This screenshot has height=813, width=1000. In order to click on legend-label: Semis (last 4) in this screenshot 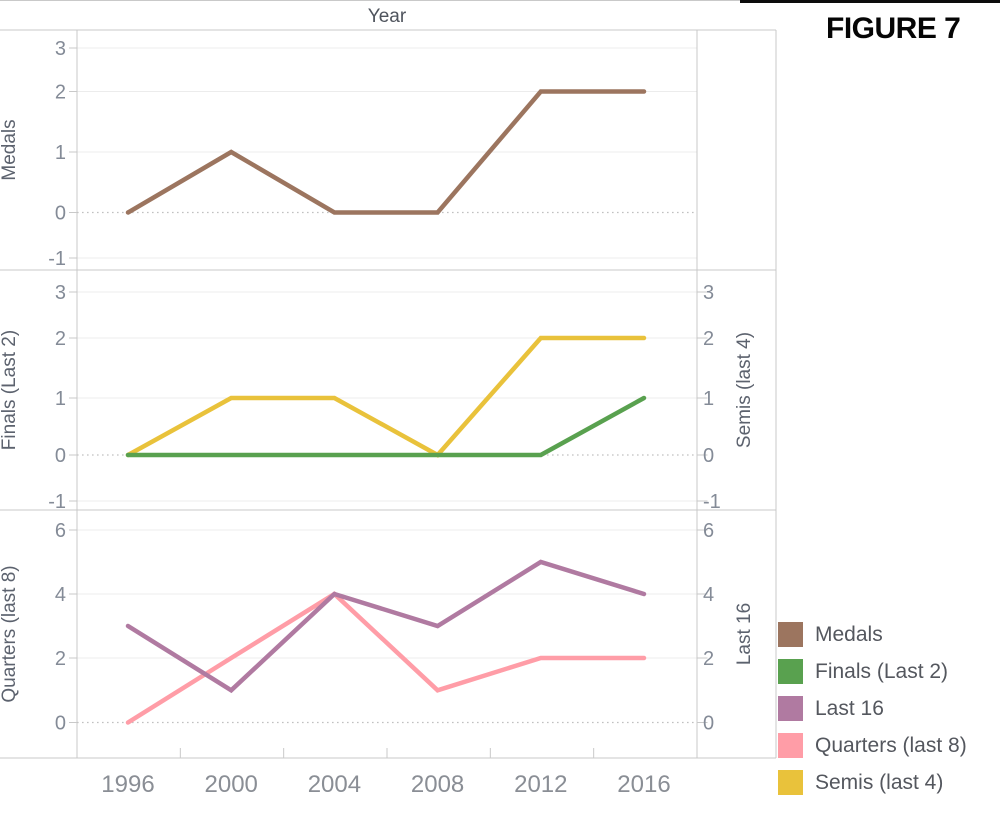, I will do `click(879, 782)`.